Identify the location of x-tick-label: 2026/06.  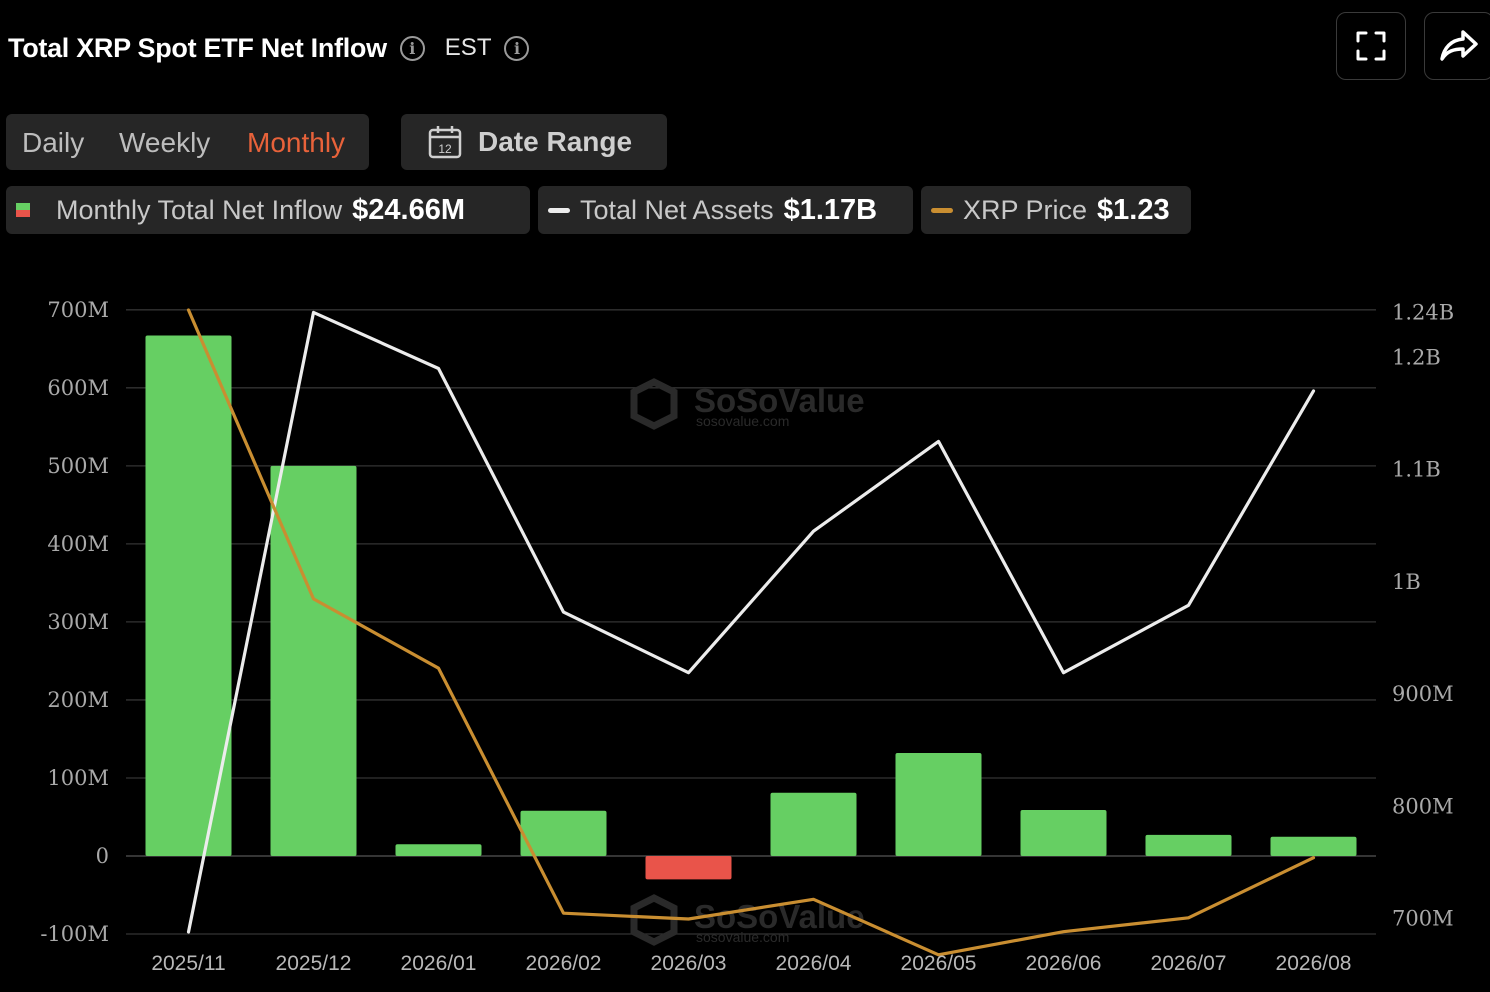
(1064, 963).